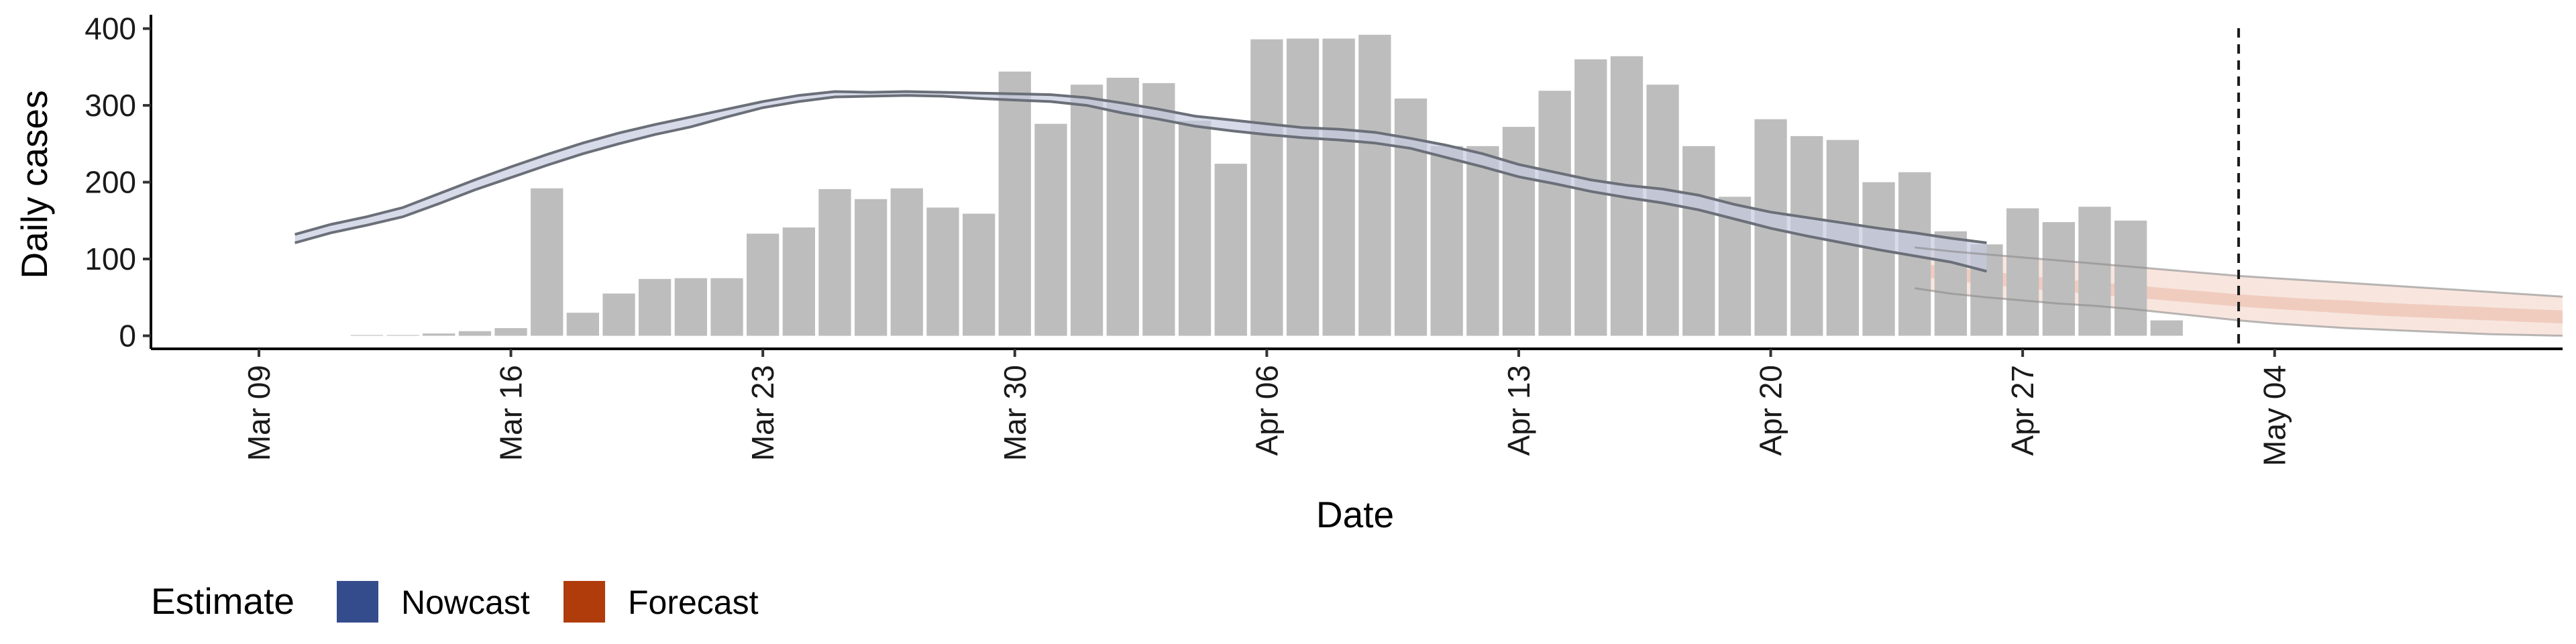  I want to click on x-tick-label: Mar 16, so click(511, 413).